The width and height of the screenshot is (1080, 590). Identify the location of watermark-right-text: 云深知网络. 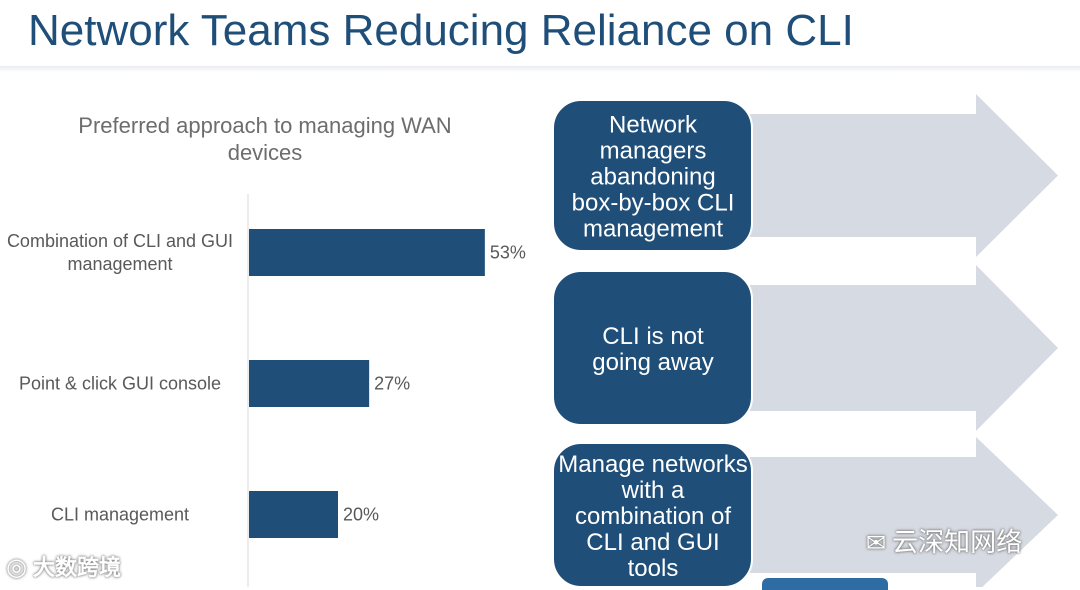
(957, 542).